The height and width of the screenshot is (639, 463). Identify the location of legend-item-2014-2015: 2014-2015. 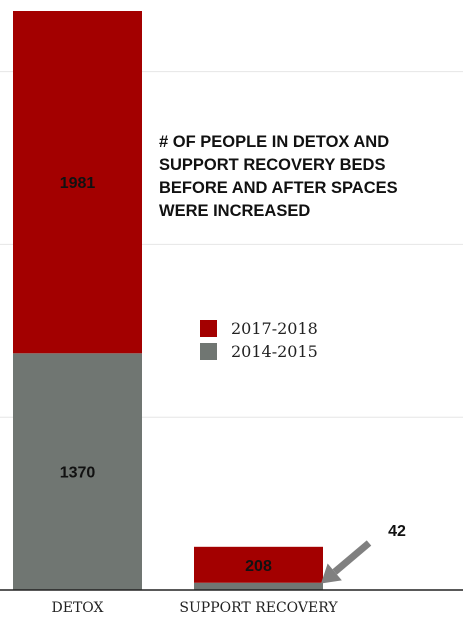
(259, 351).